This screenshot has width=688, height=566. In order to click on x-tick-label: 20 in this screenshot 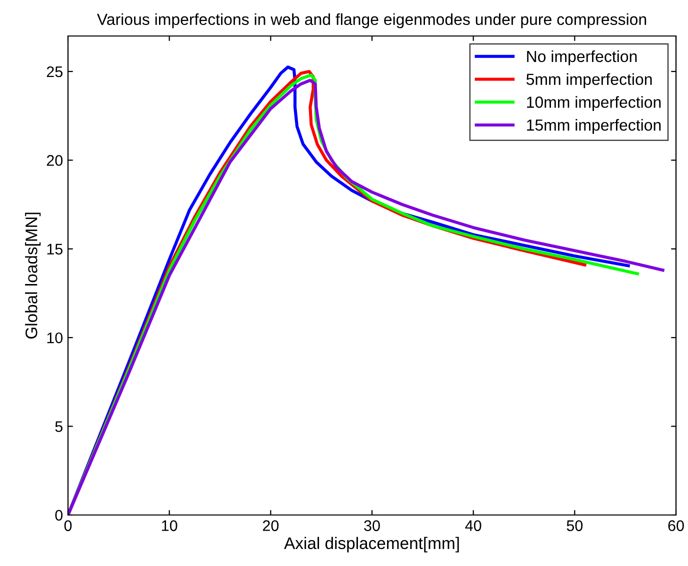, I will do `click(270, 526)`.